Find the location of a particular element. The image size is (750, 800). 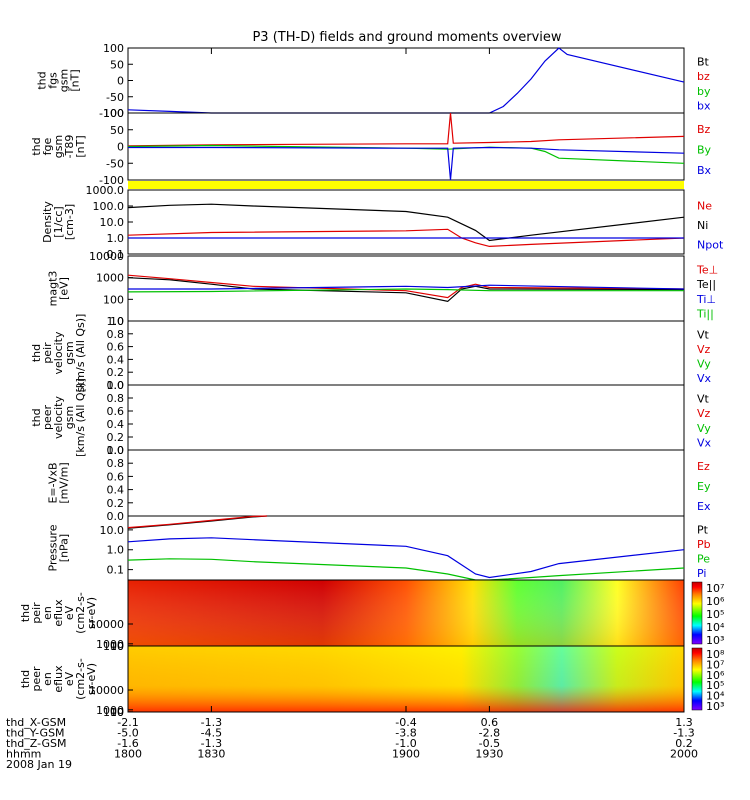

series-Ti|| is located at coordinates (405, 290).